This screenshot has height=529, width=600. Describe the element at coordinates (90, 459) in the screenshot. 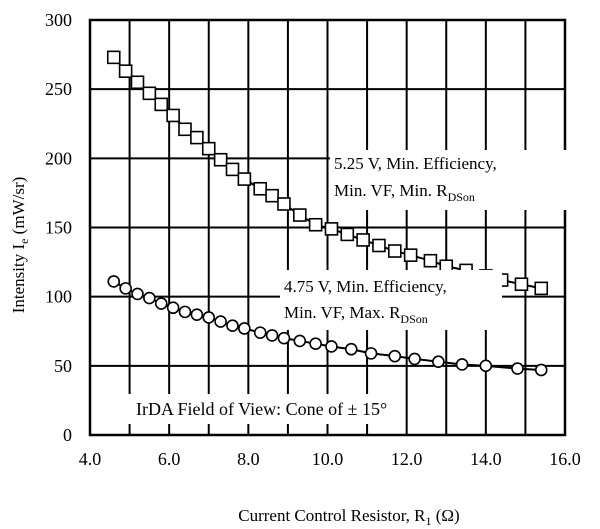

I see `x-tick-label: 4.0` at that location.